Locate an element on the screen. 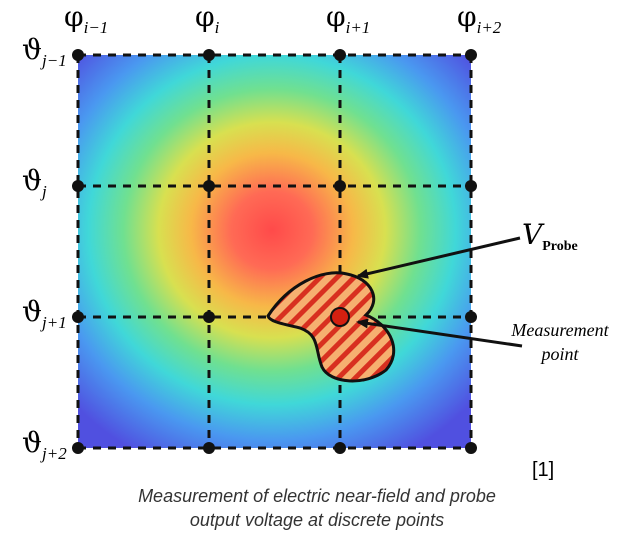 The width and height of the screenshot is (635, 539). column-label: φi+1 is located at coordinates (348, 18).